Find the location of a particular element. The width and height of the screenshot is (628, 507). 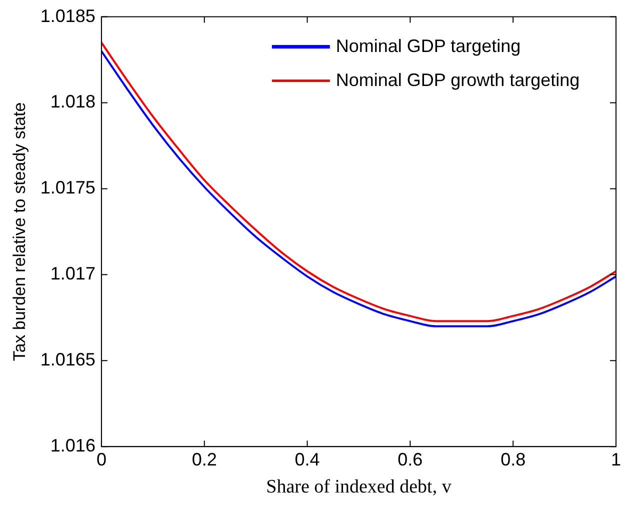

x-tick-label: 0.2 is located at coordinates (204, 459).